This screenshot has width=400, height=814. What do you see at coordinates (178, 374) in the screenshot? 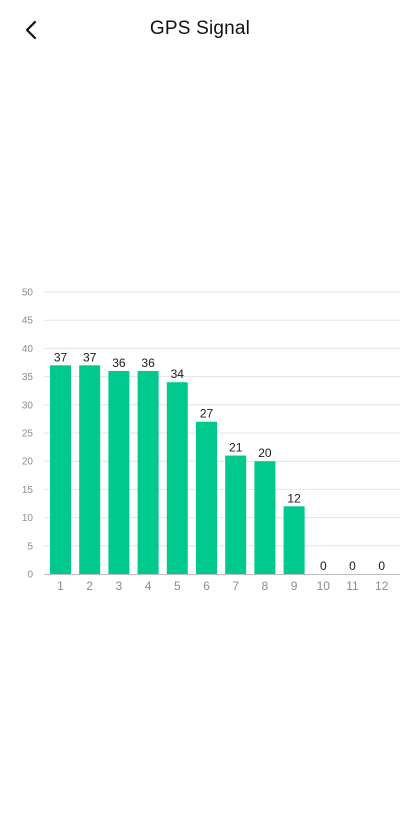
I see `bar-value-label: 34` at bounding box center [178, 374].